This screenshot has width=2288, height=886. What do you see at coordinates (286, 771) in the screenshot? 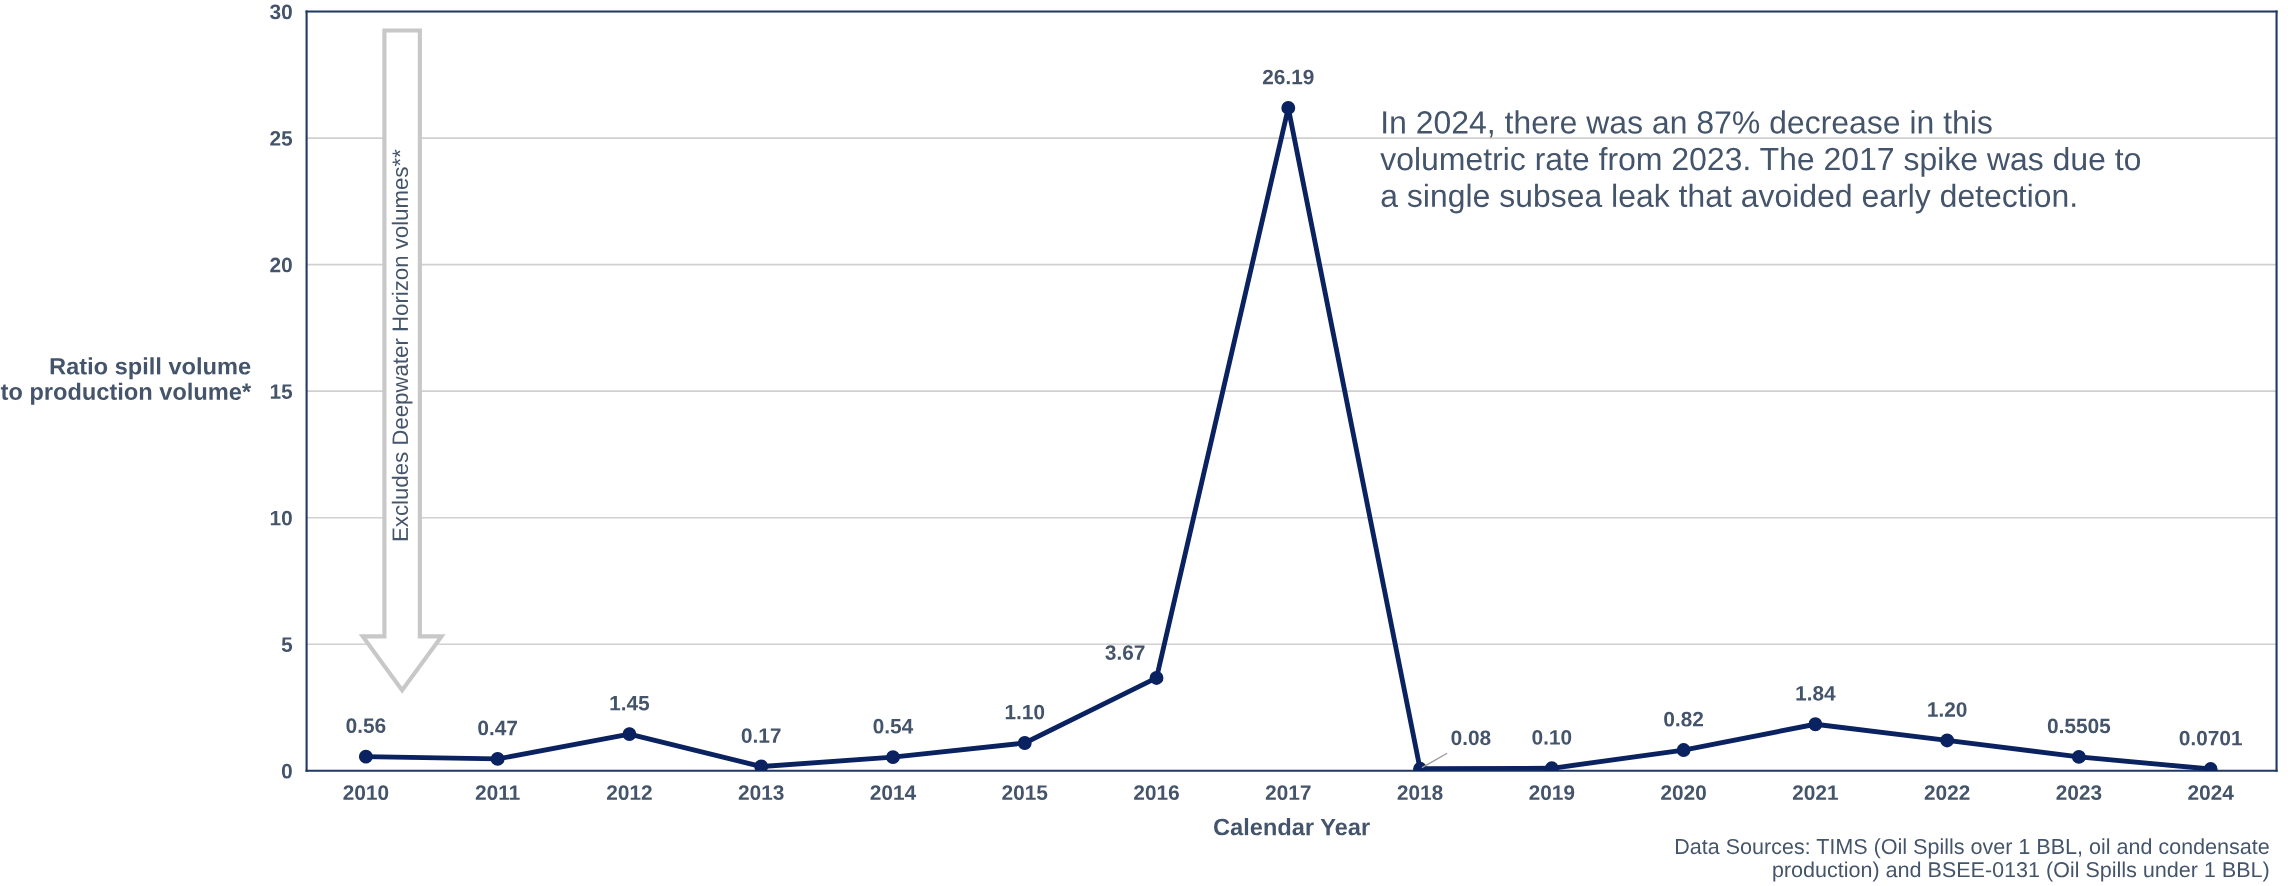
I see `y-tick-label: 0` at bounding box center [286, 771].